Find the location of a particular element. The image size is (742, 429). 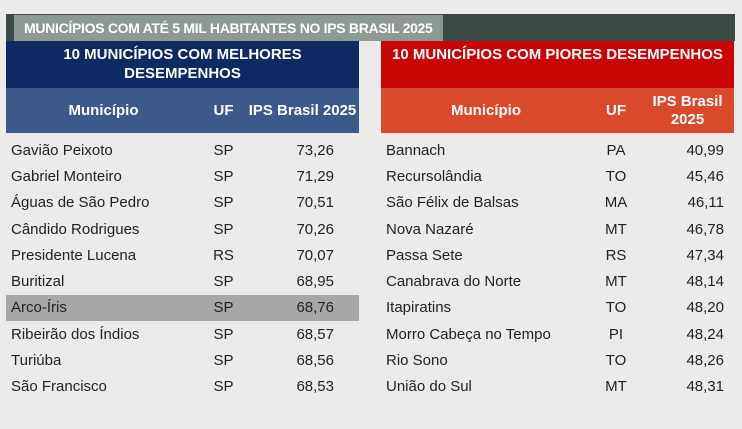

ips-cell: 70,07 is located at coordinates (315, 255).